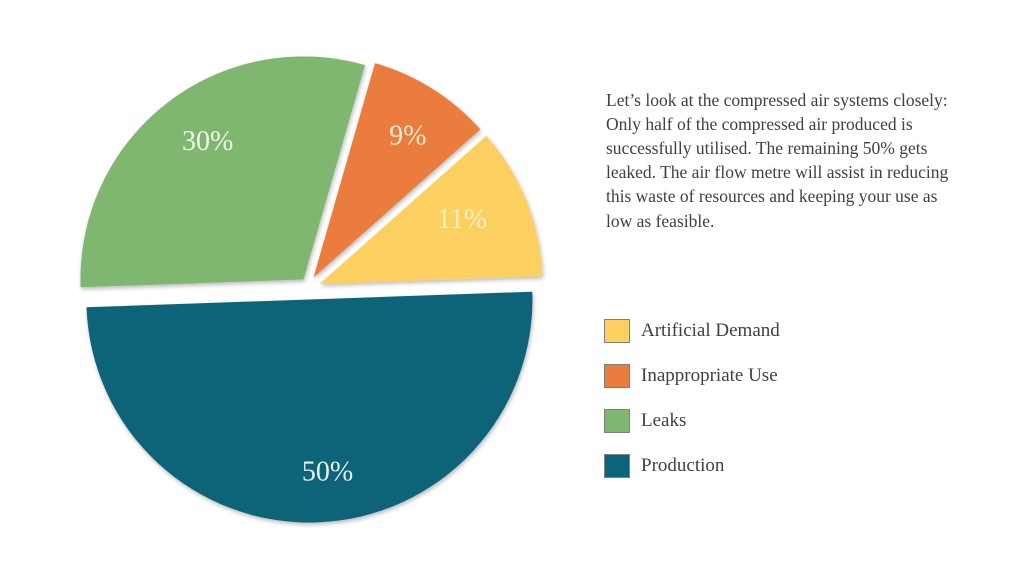  What do you see at coordinates (462, 219) in the screenshot?
I see `svg-text: 11%` at bounding box center [462, 219].